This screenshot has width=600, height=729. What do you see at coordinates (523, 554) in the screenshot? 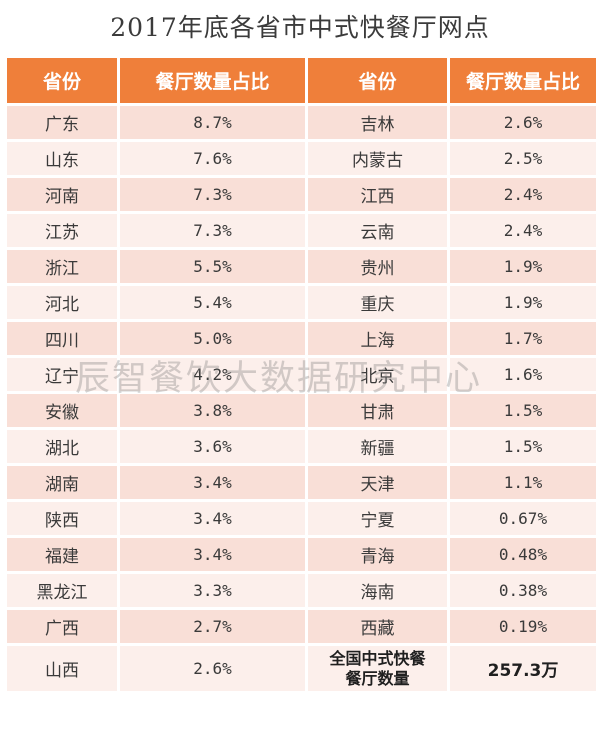
I see `share-cell: 0.48%` at bounding box center [523, 554].